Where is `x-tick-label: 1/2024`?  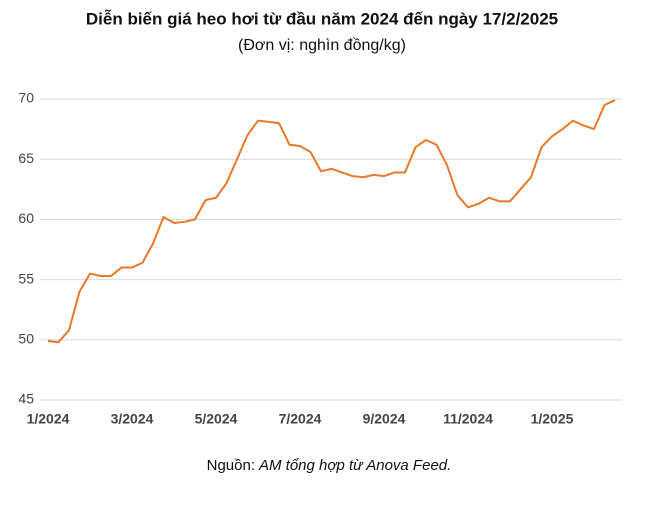
x-tick-label: 1/2024 is located at coordinates (48, 419).